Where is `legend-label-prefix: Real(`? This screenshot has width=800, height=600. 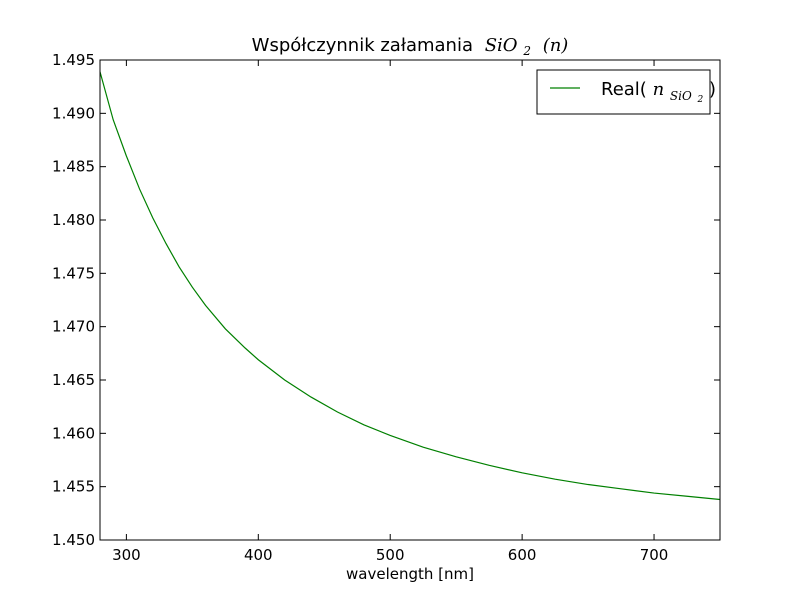 legend-label-prefix: Real( is located at coordinates (624, 89).